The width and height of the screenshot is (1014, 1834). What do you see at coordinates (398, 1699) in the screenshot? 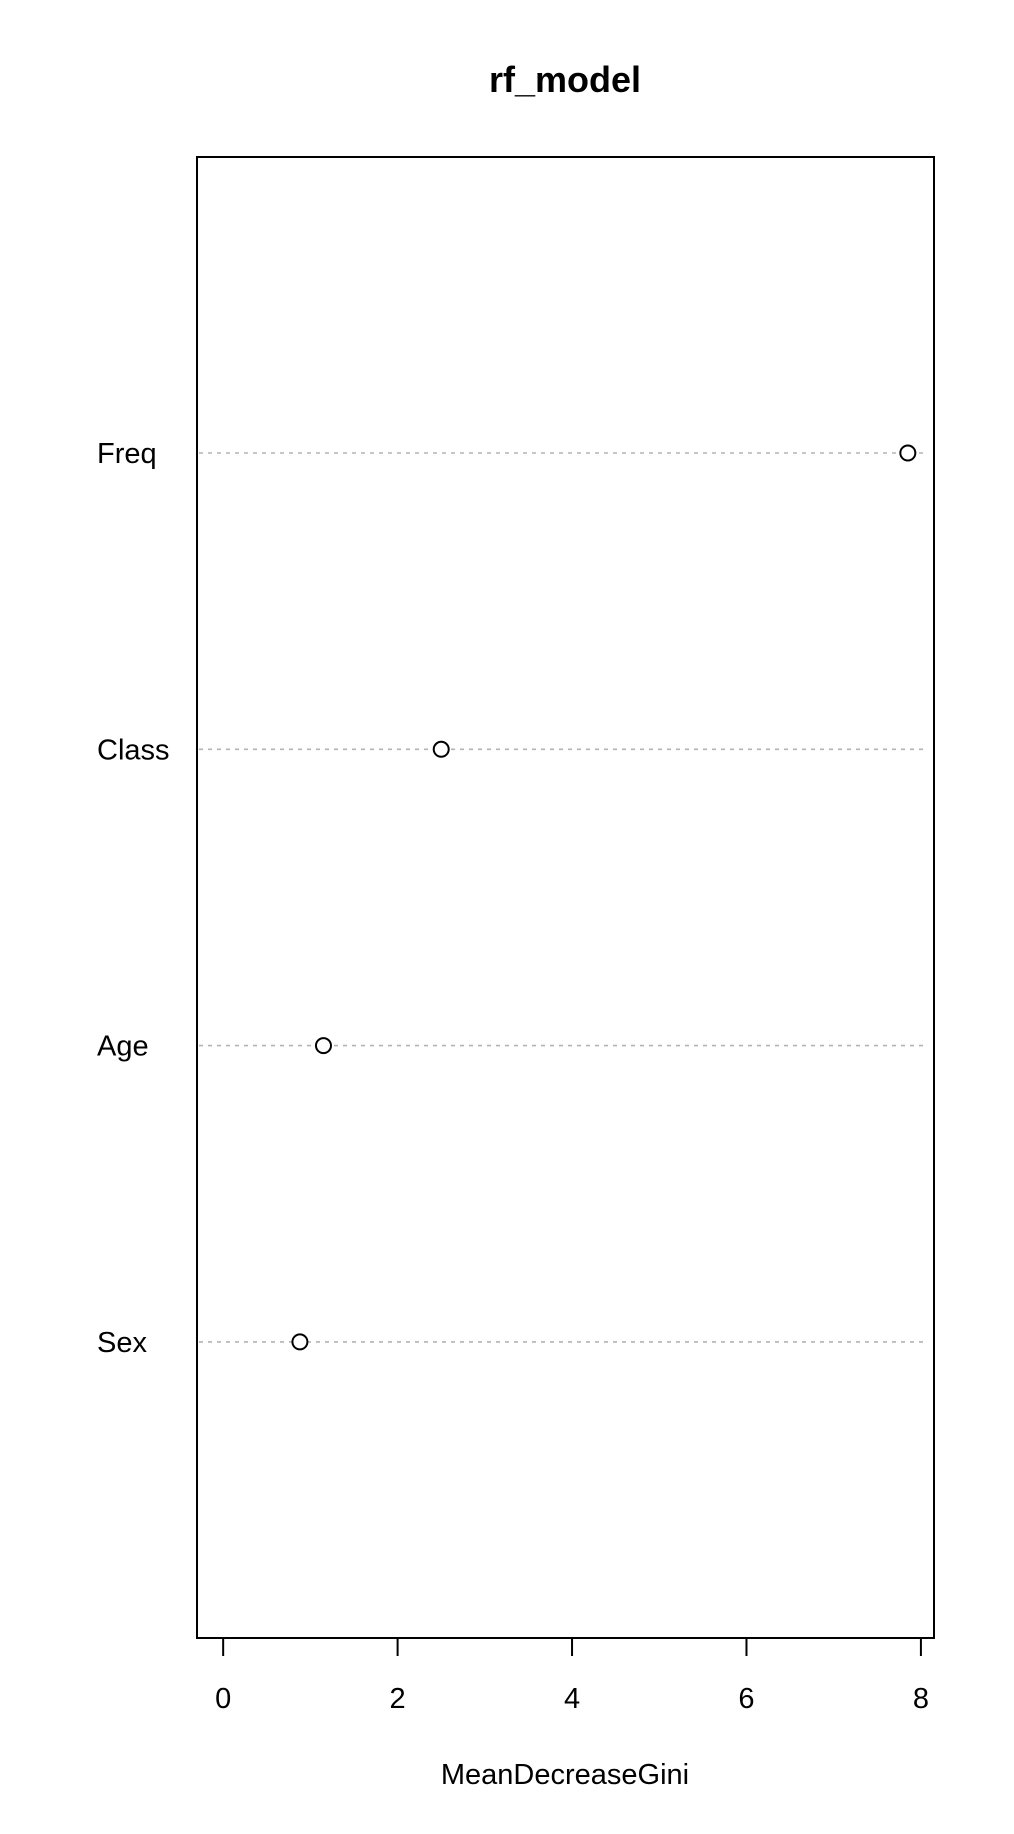
I see `x-tick-label: 2` at bounding box center [398, 1699].